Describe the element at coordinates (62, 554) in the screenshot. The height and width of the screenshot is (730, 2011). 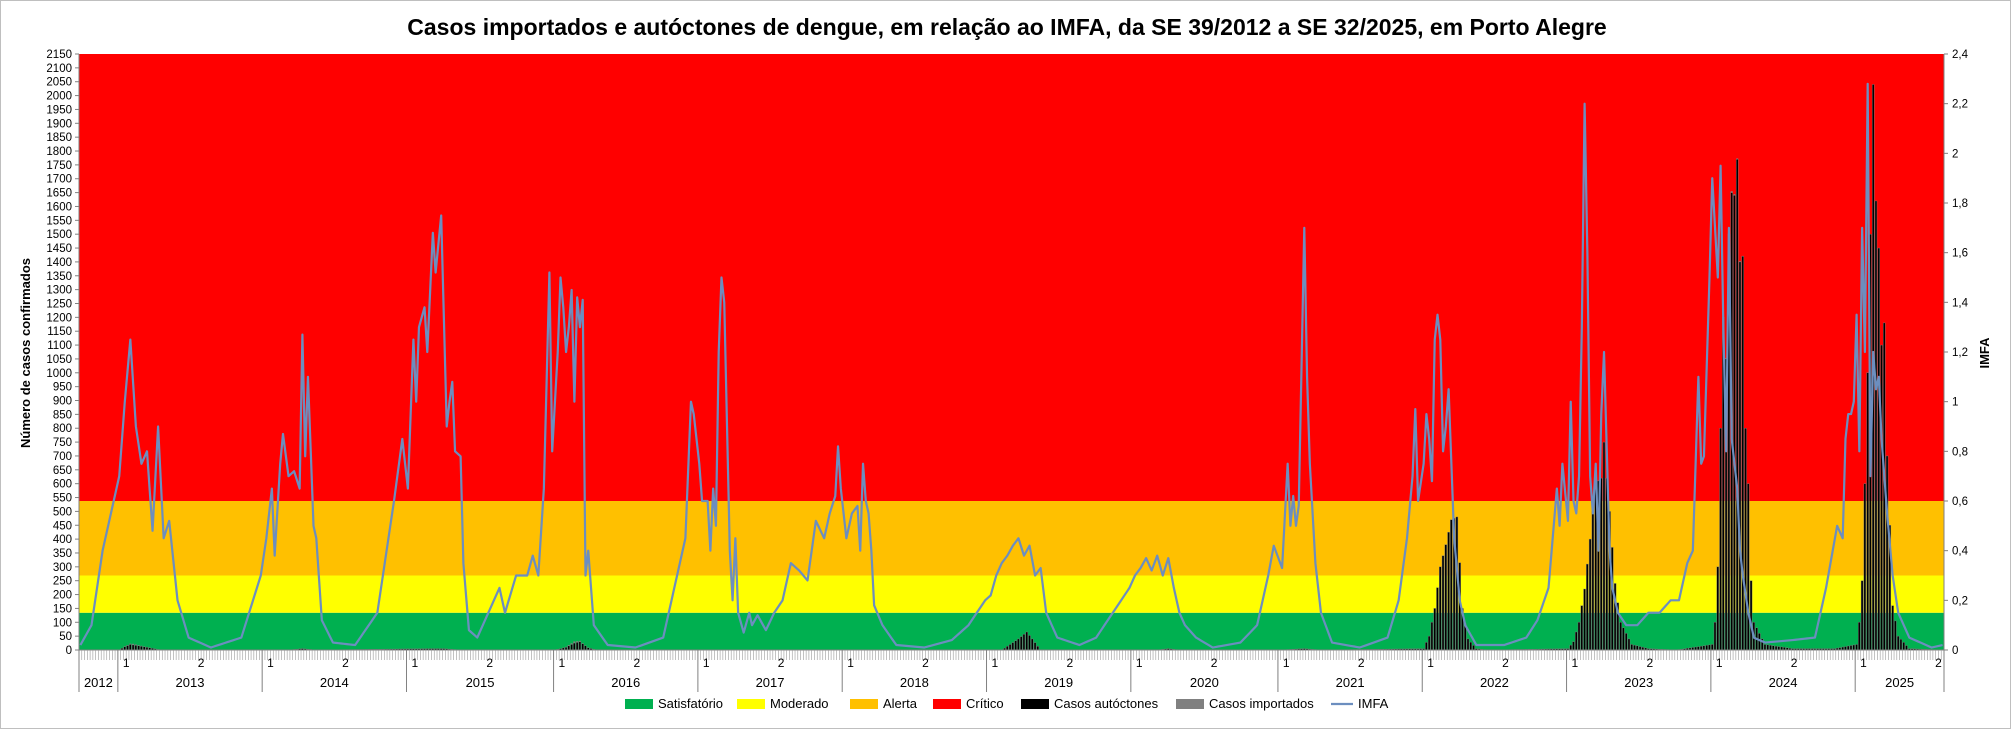
I see `y-tick-label: 350` at that location.